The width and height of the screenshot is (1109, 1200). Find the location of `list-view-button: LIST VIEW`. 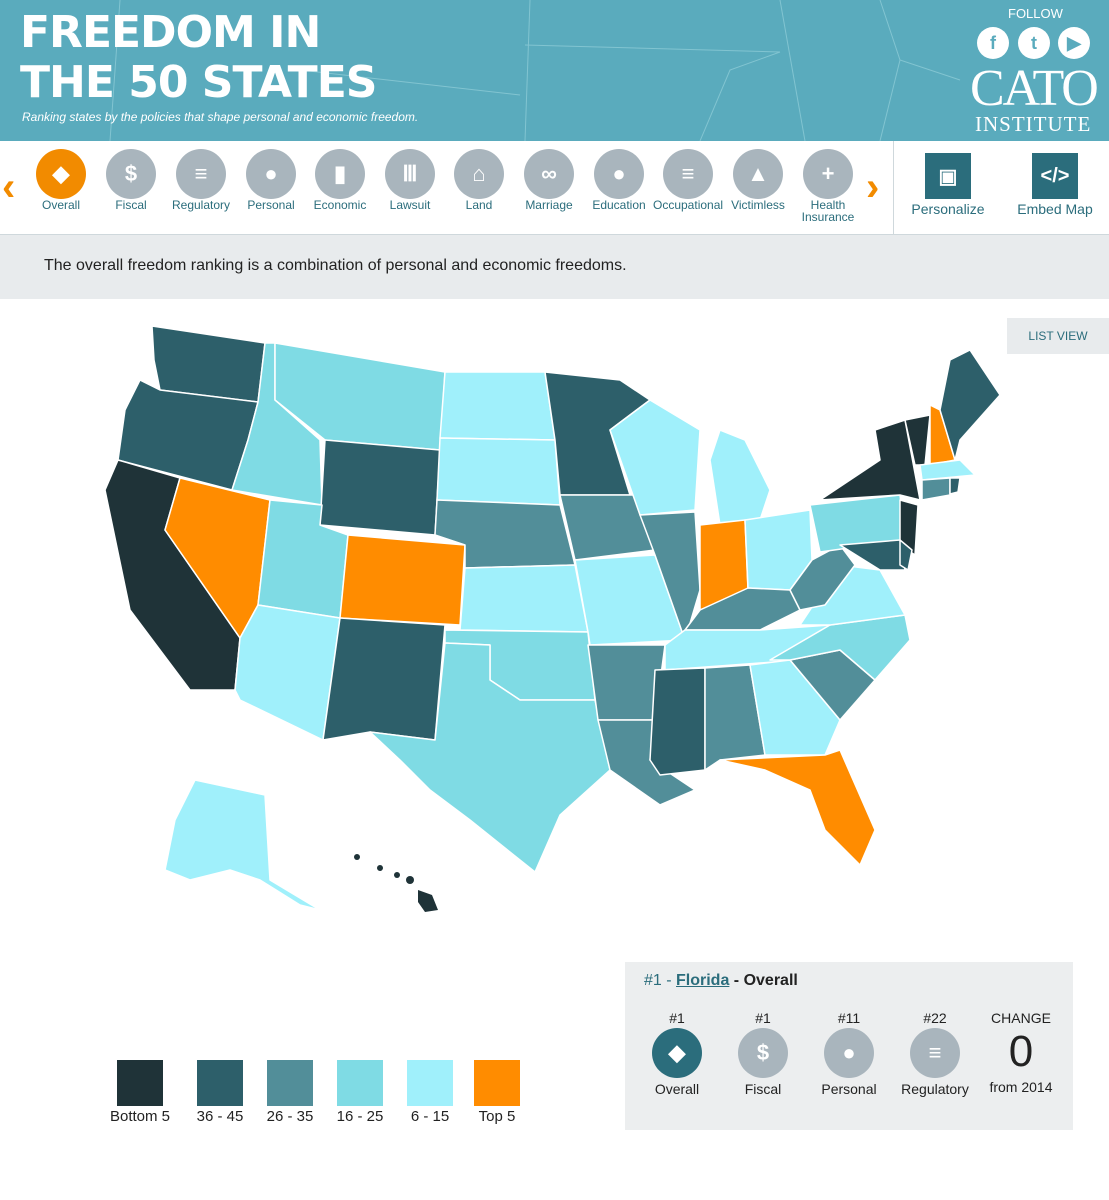

list-view-button: LIST VIEW is located at coordinates (1058, 336).